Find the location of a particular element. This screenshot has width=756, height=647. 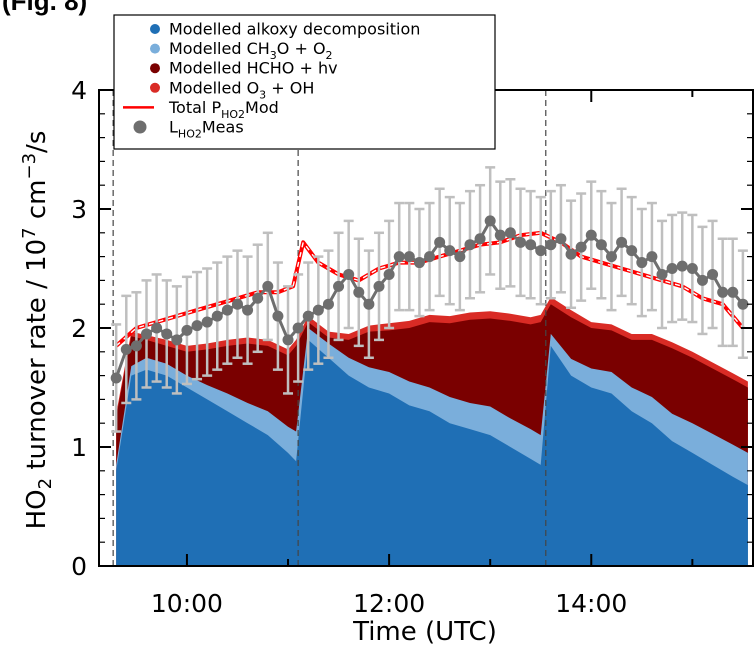

legend-label-part: Modelled HCHO + hv is located at coordinates (253, 68).